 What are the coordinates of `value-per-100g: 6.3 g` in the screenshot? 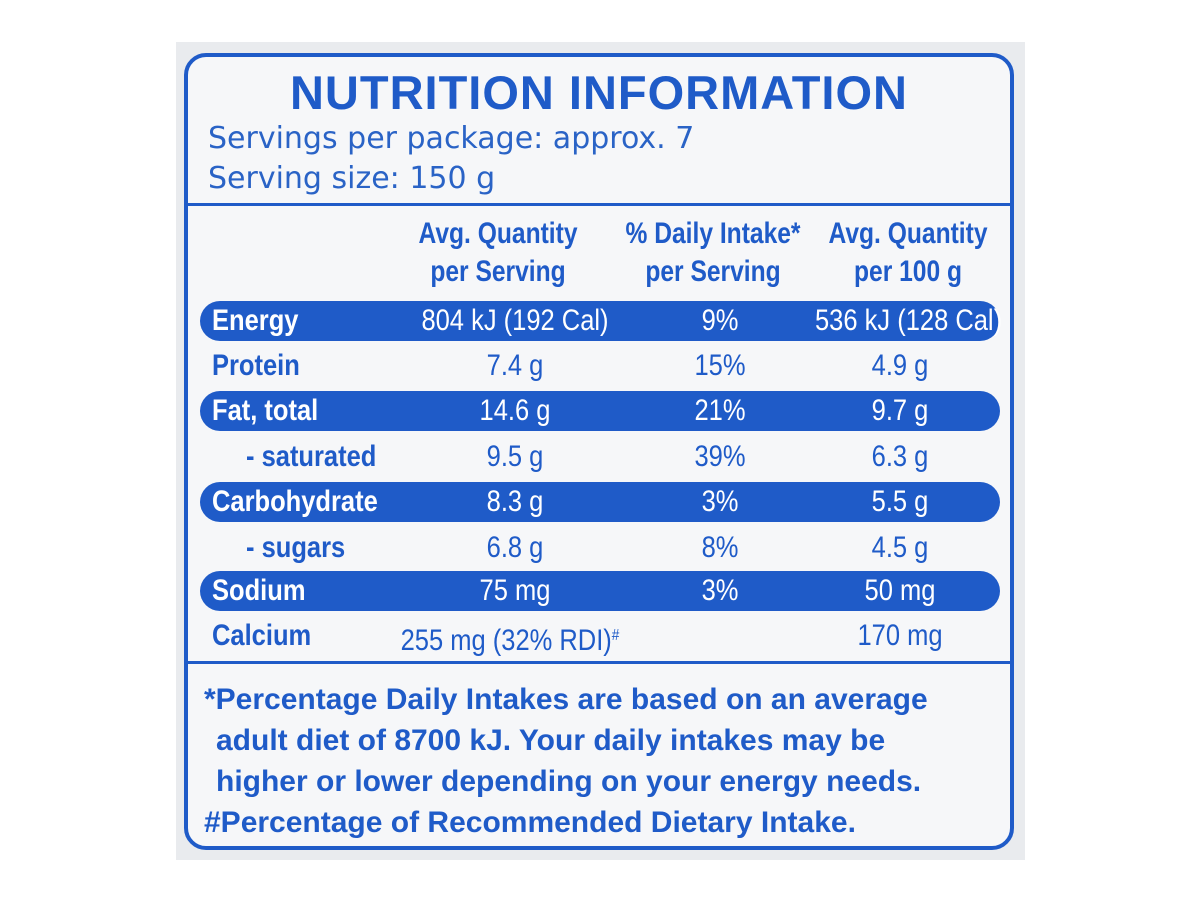 It's located at (900, 456).